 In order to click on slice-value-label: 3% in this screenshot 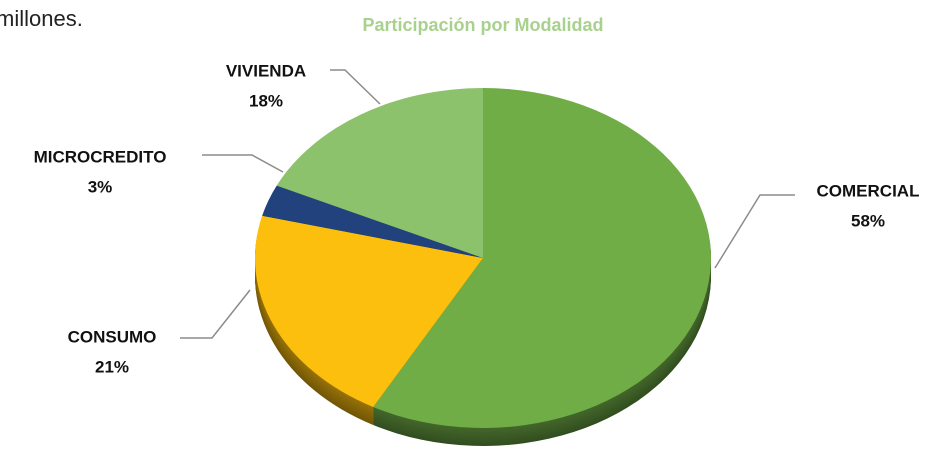, I will do `click(100, 186)`.